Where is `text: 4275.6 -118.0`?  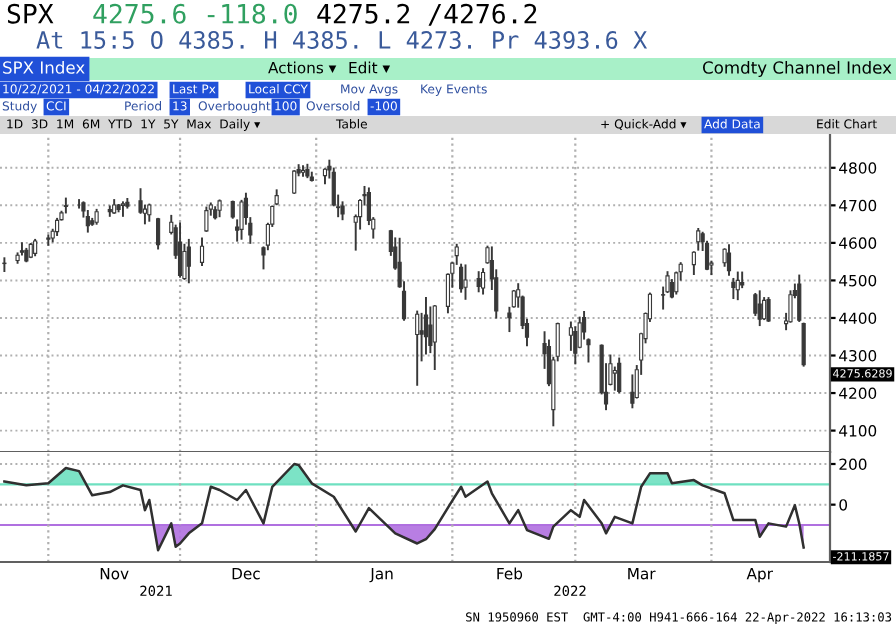
text: 4275.6 -118.0 is located at coordinates (195, 13).